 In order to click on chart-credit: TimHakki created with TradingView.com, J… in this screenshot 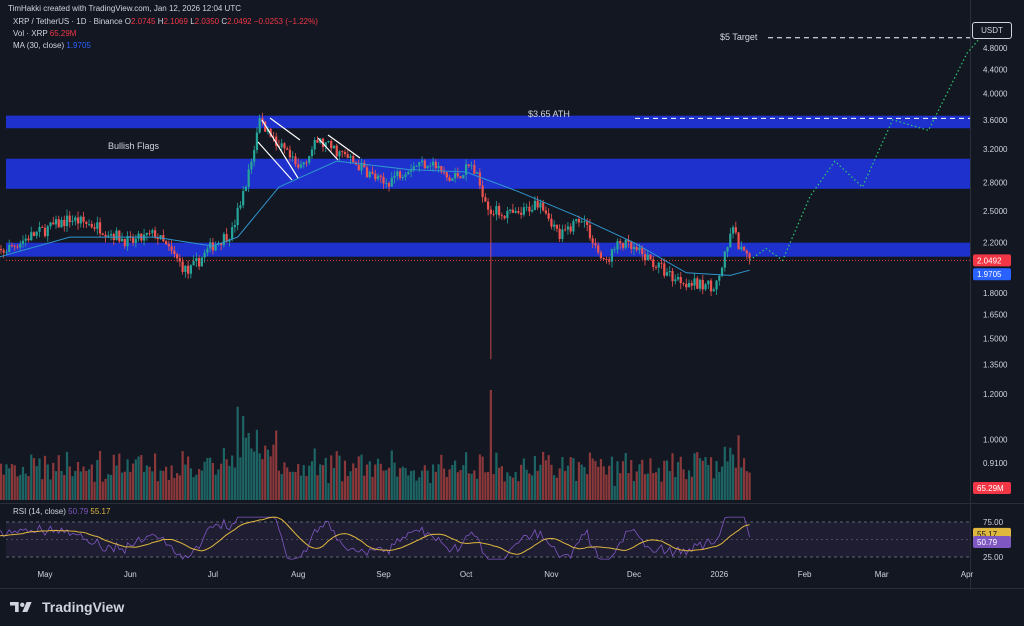, I will do `click(124, 8)`.